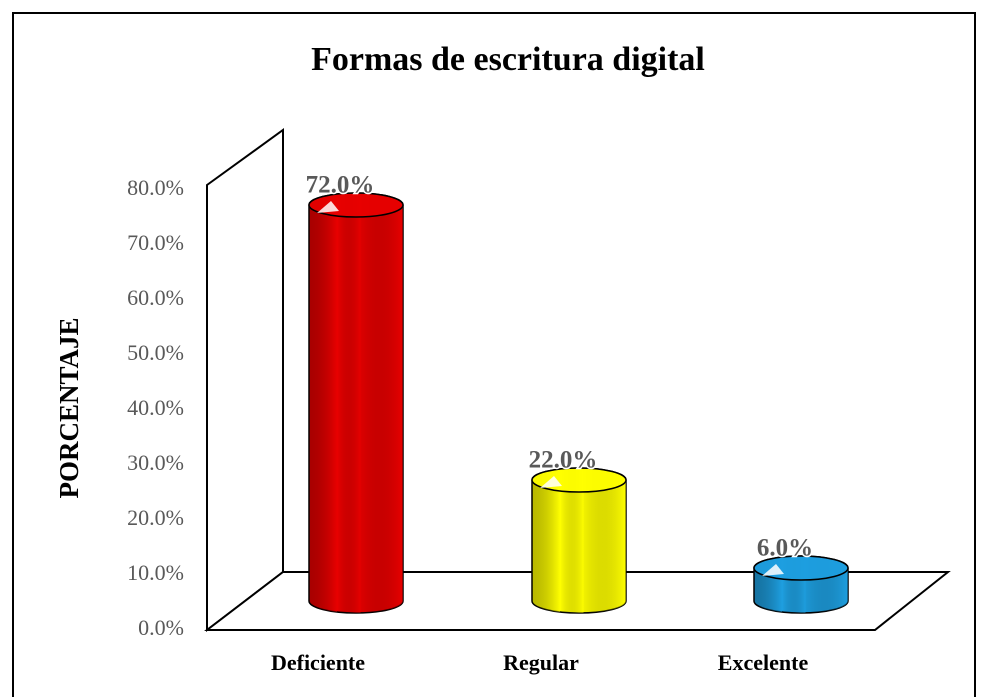  What do you see at coordinates (245, 380) in the screenshot?
I see `side-wall` at bounding box center [245, 380].